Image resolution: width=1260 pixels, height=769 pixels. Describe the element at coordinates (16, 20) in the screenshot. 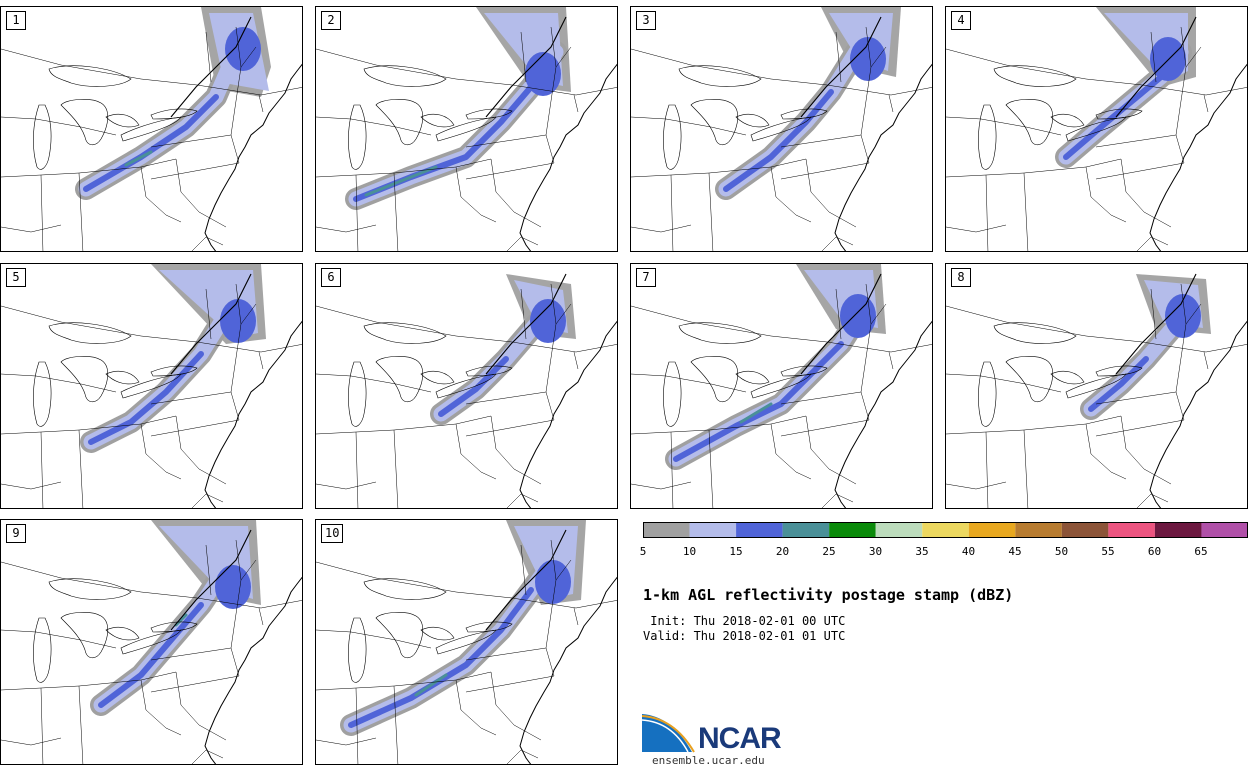

I see `member-label-1: 1` at that location.